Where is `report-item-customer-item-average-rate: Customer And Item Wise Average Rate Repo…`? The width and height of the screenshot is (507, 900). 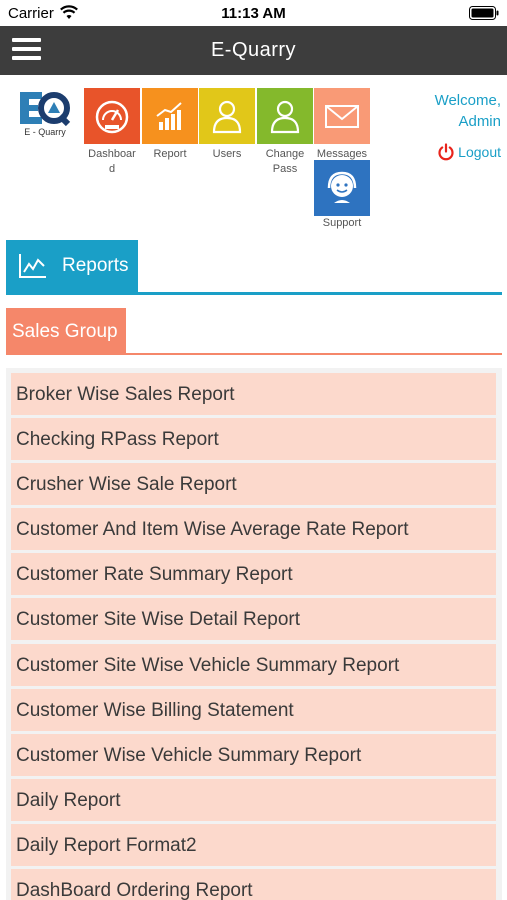
report-item-customer-item-average-rate: Customer And Item Wise Average Rate Repo… is located at coordinates (253, 529).